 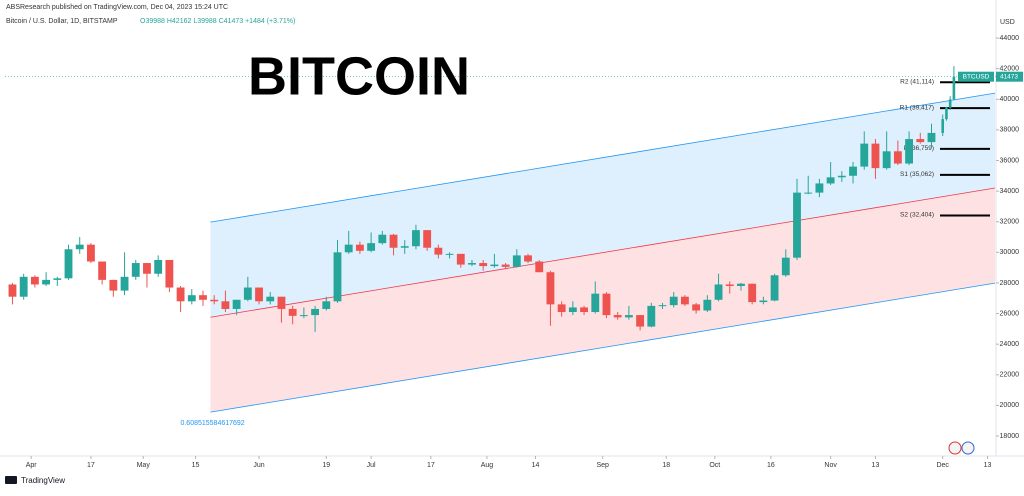 What do you see at coordinates (1010, 160) in the screenshot?
I see `y-tick-label: 36000` at bounding box center [1010, 160].